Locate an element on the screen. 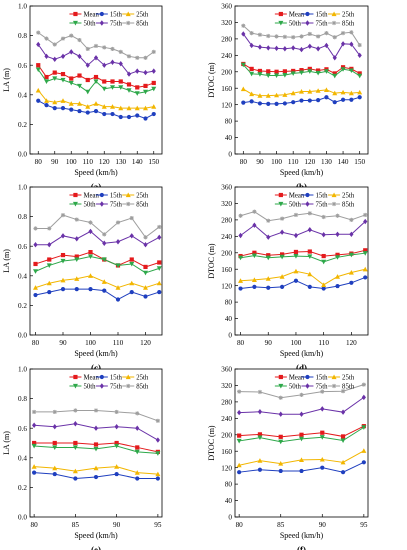  series-line-85th is located at coordinates (303, 216).